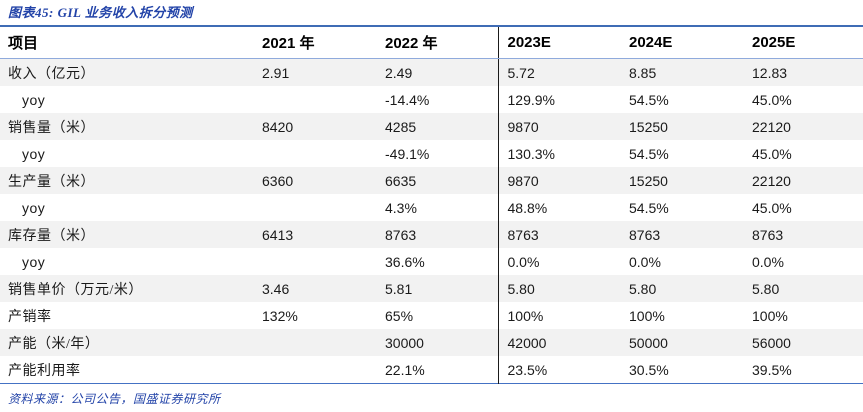 The image size is (863, 412). I want to click on column-header: 2024E, so click(682, 42).